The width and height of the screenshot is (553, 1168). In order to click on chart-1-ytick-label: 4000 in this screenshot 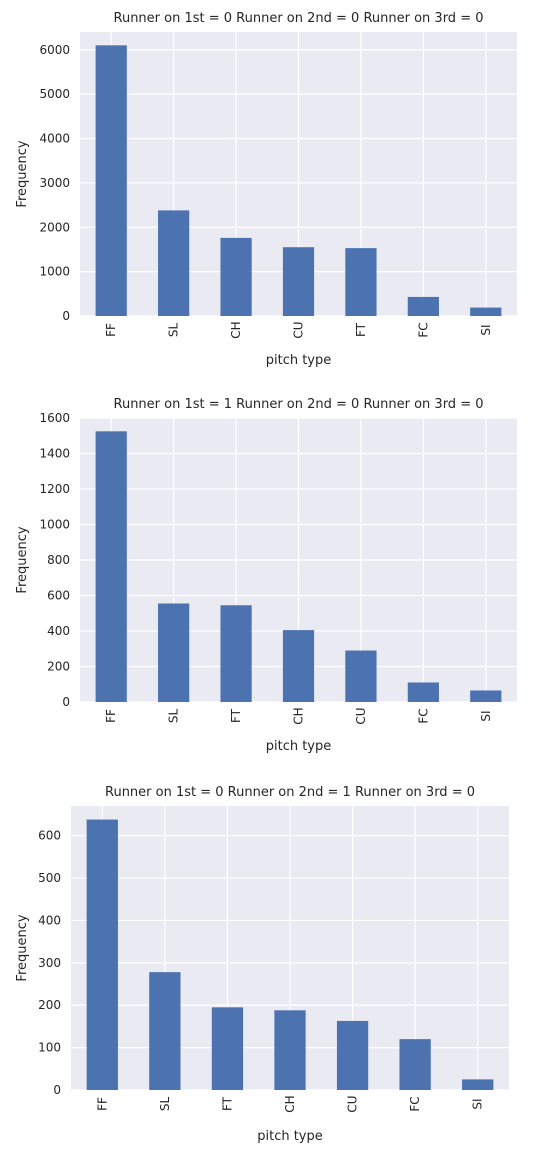, I will do `click(54, 139)`.